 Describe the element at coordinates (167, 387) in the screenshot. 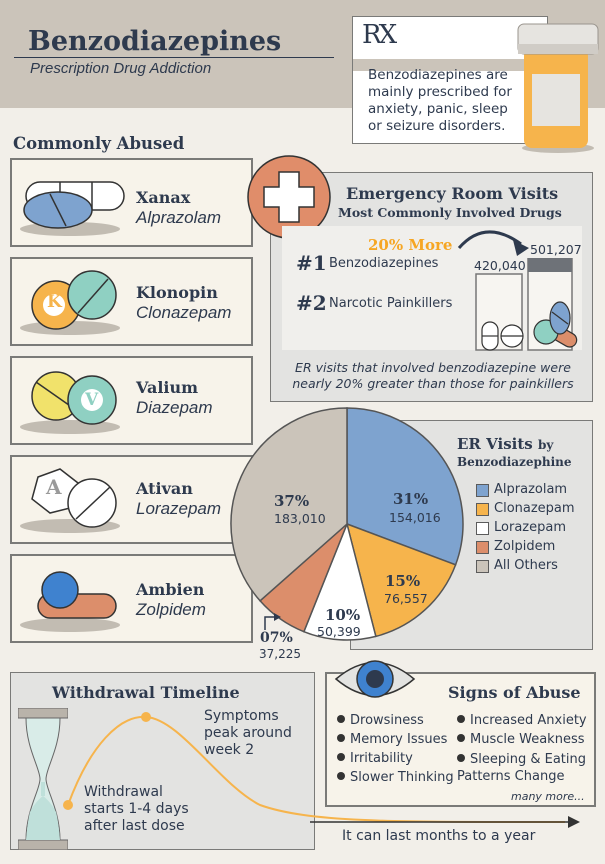

I see `drug-name: Valium` at that location.